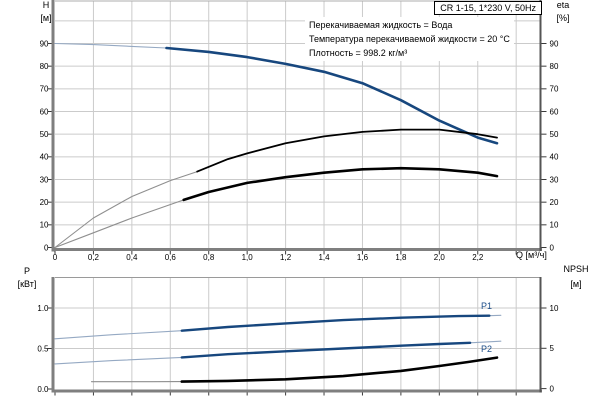 The width and height of the screenshot is (600, 400). What do you see at coordinates (340, 184) in the screenshot?
I see `curve-eta-lower` at bounding box center [340, 184].